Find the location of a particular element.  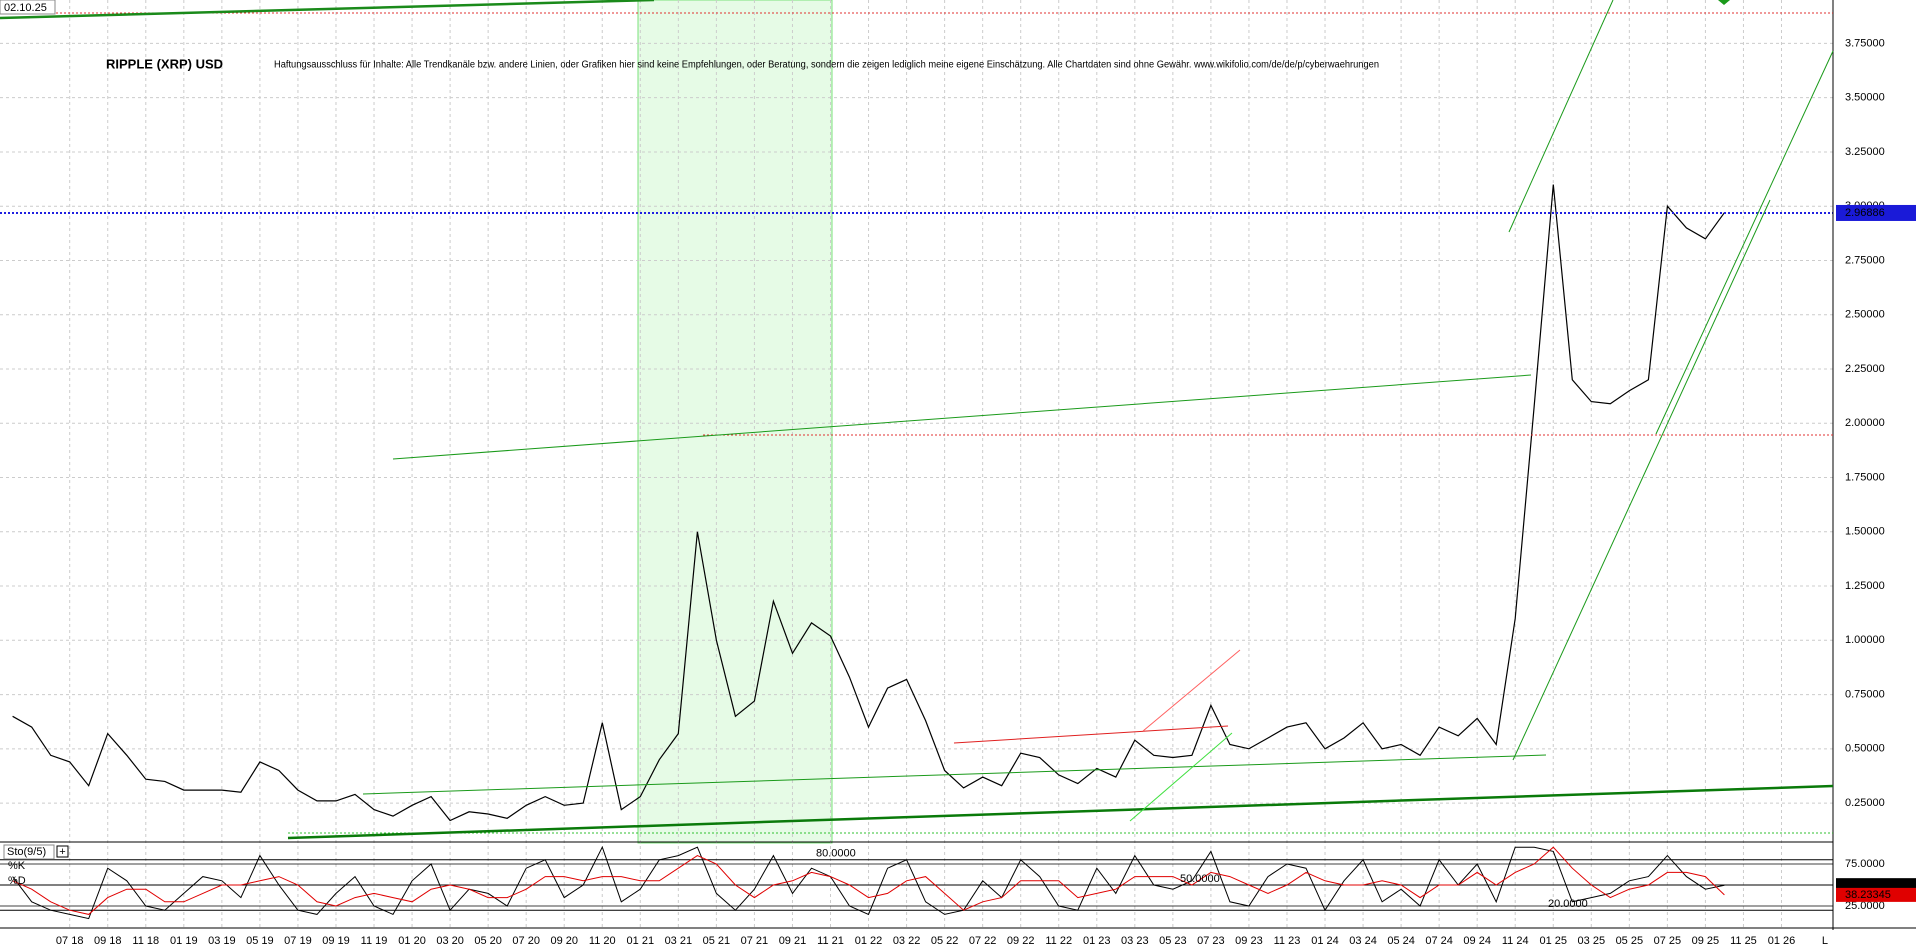

x-tick-label: 11 21 is located at coordinates (830, 941).